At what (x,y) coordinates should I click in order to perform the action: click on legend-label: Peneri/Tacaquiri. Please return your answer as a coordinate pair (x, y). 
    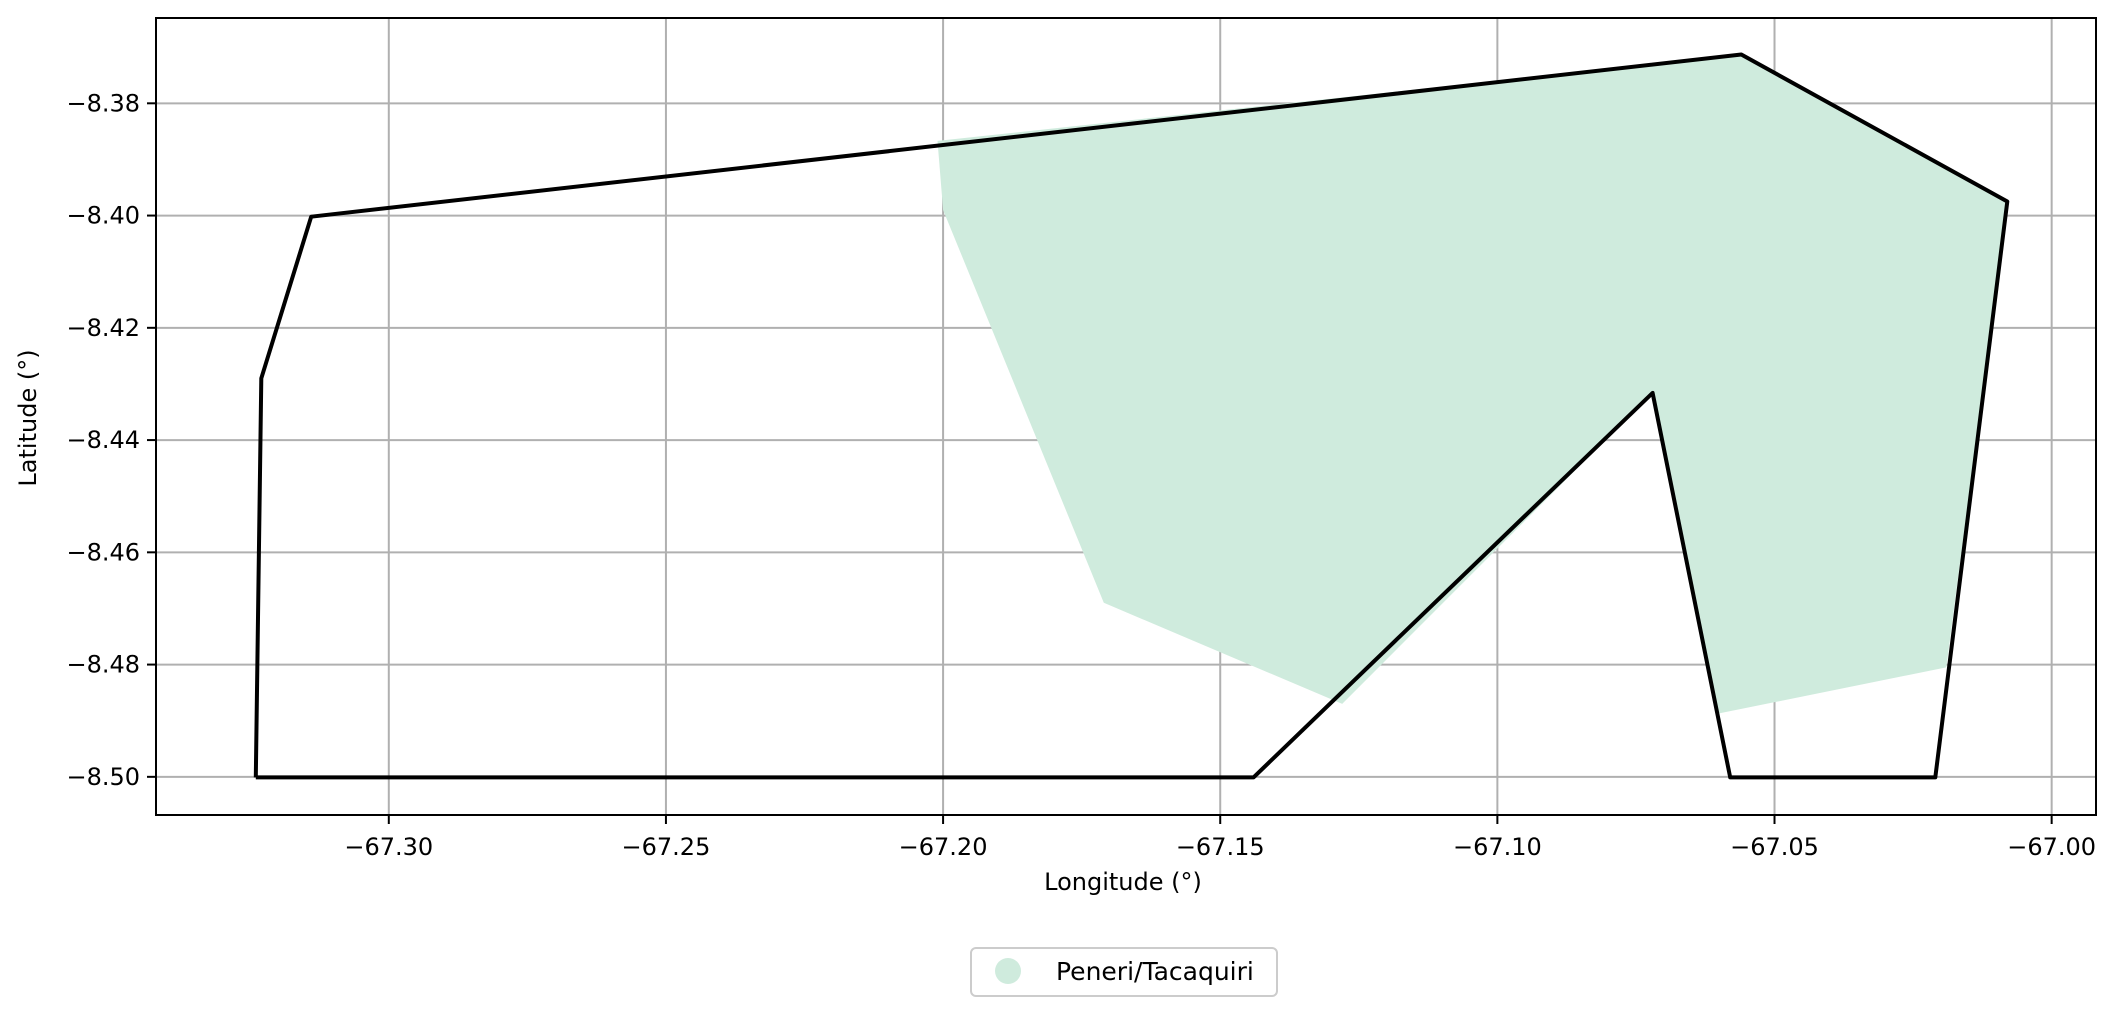
    Looking at the image, I should click on (1155, 971).